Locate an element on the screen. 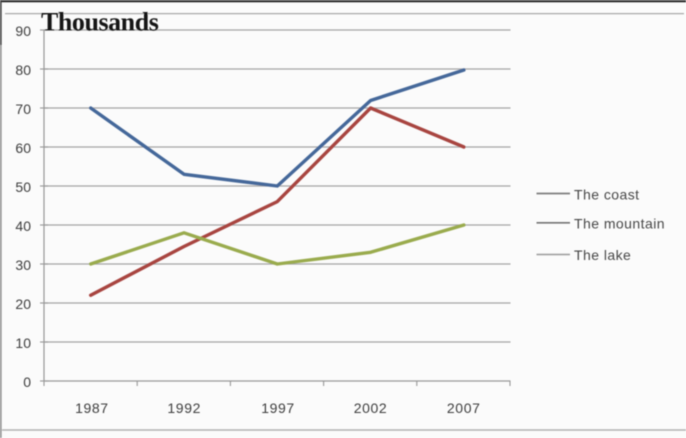 This screenshot has width=686, height=438. svg-text: 1997 is located at coordinates (278, 408).